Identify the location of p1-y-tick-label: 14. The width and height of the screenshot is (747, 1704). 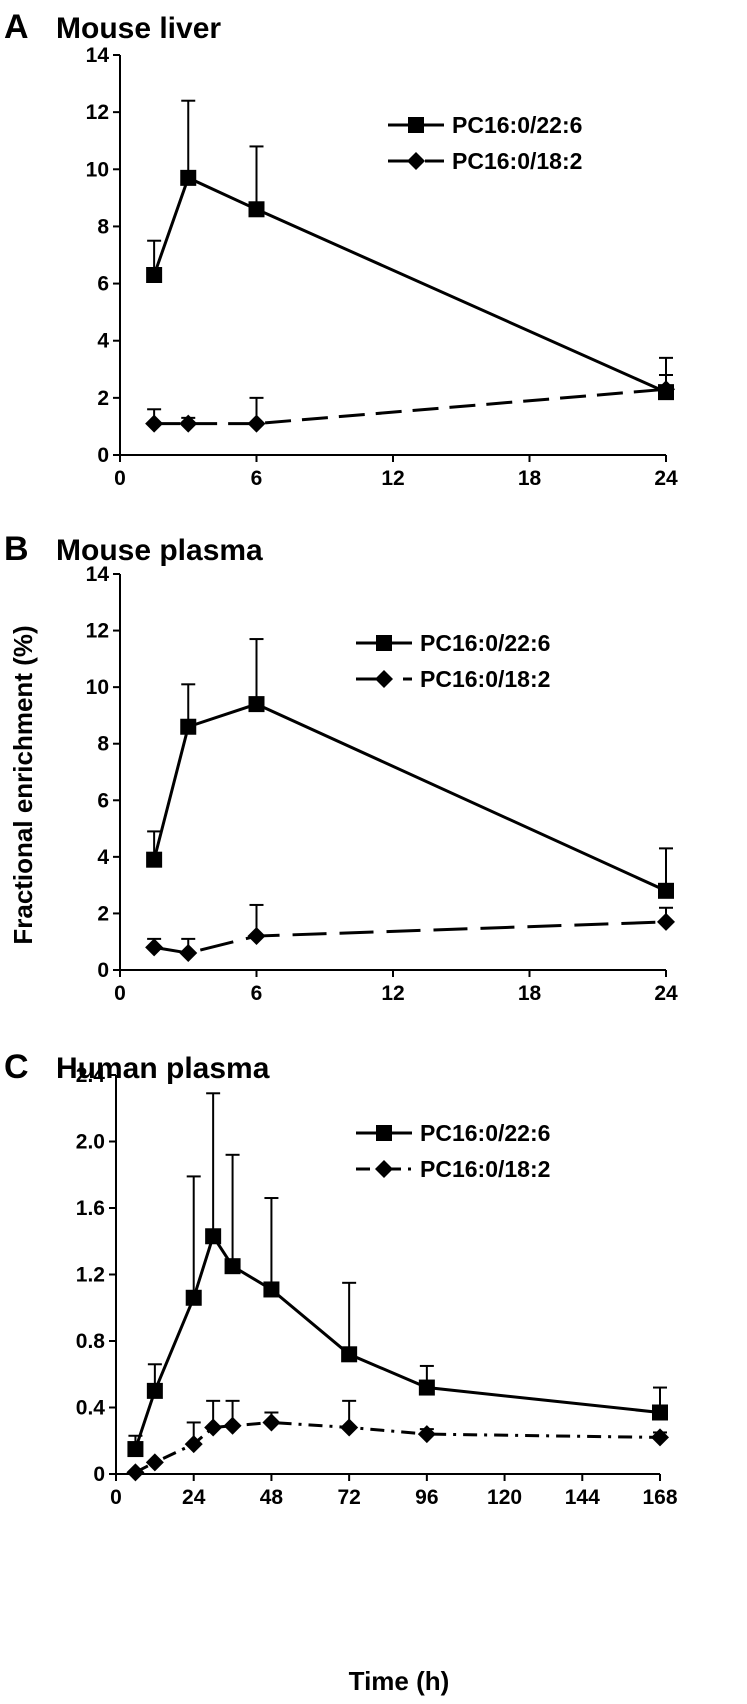
(98, 574).